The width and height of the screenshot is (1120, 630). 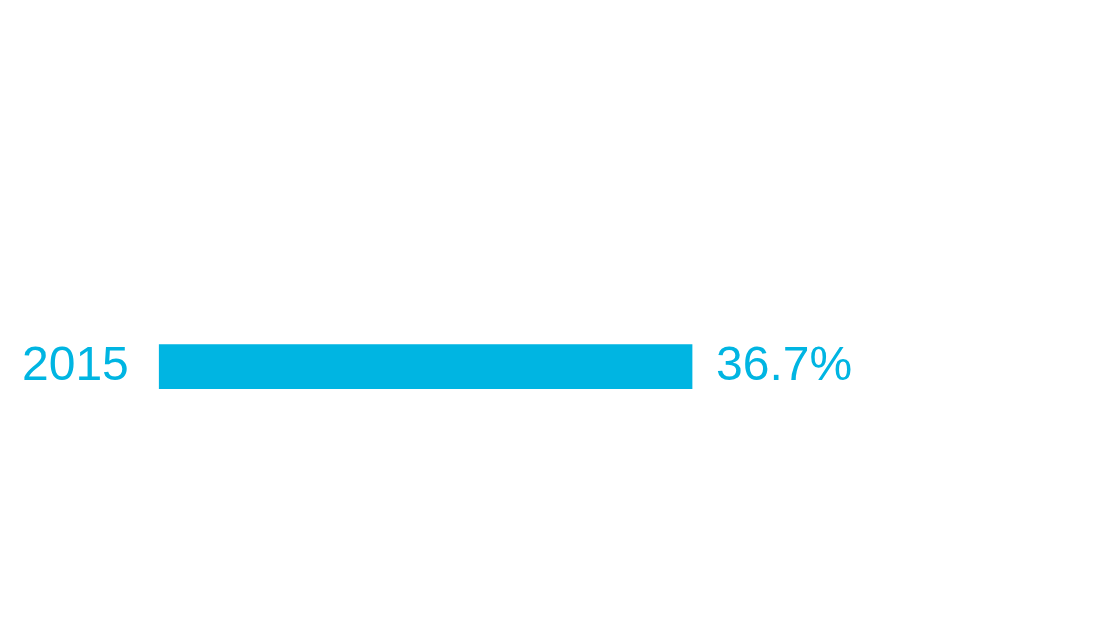 I want to click on data-label: 36.7%, so click(x=784, y=363).